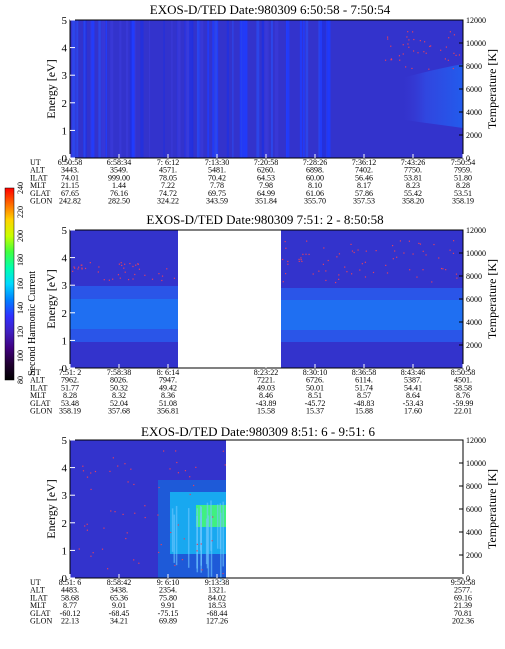  Describe the element at coordinates (38, 185) in the screenshot. I see `table-row-label: MLT` at that location.